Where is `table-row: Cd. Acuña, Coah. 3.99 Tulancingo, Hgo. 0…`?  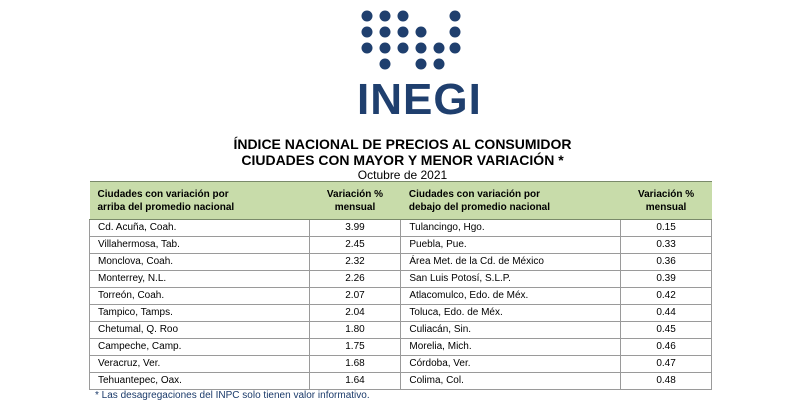 table-row: Cd. Acuña, Coah. 3.99 Tulancingo, Hgo. 0… is located at coordinates (400, 228).